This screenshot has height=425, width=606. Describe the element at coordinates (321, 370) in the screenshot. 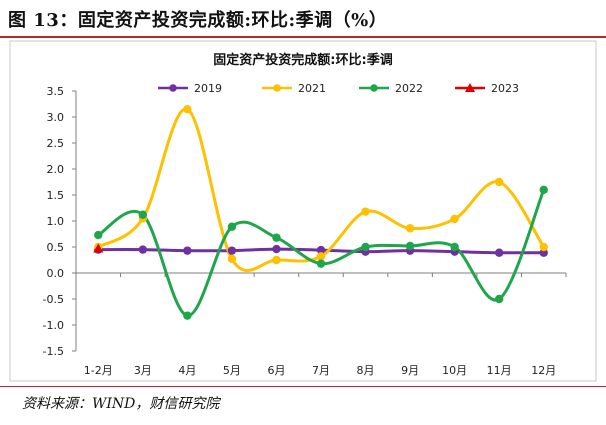

I see `x-tick-label: 7月` at that location.